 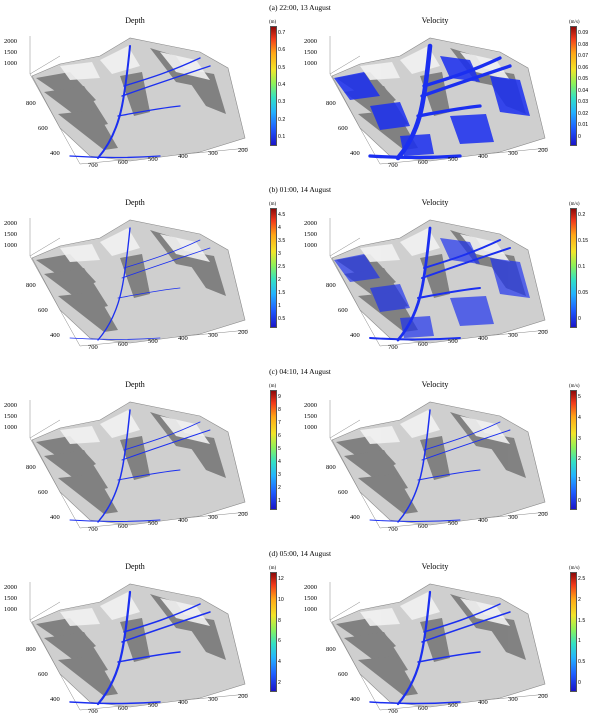 I want to click on row-caption: (a) 22:00, 13 August, so click(x=300, y=7).